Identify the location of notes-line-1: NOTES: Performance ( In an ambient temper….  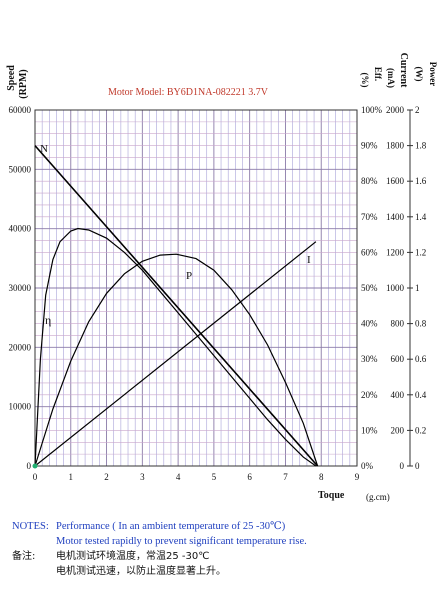
(222, 526).